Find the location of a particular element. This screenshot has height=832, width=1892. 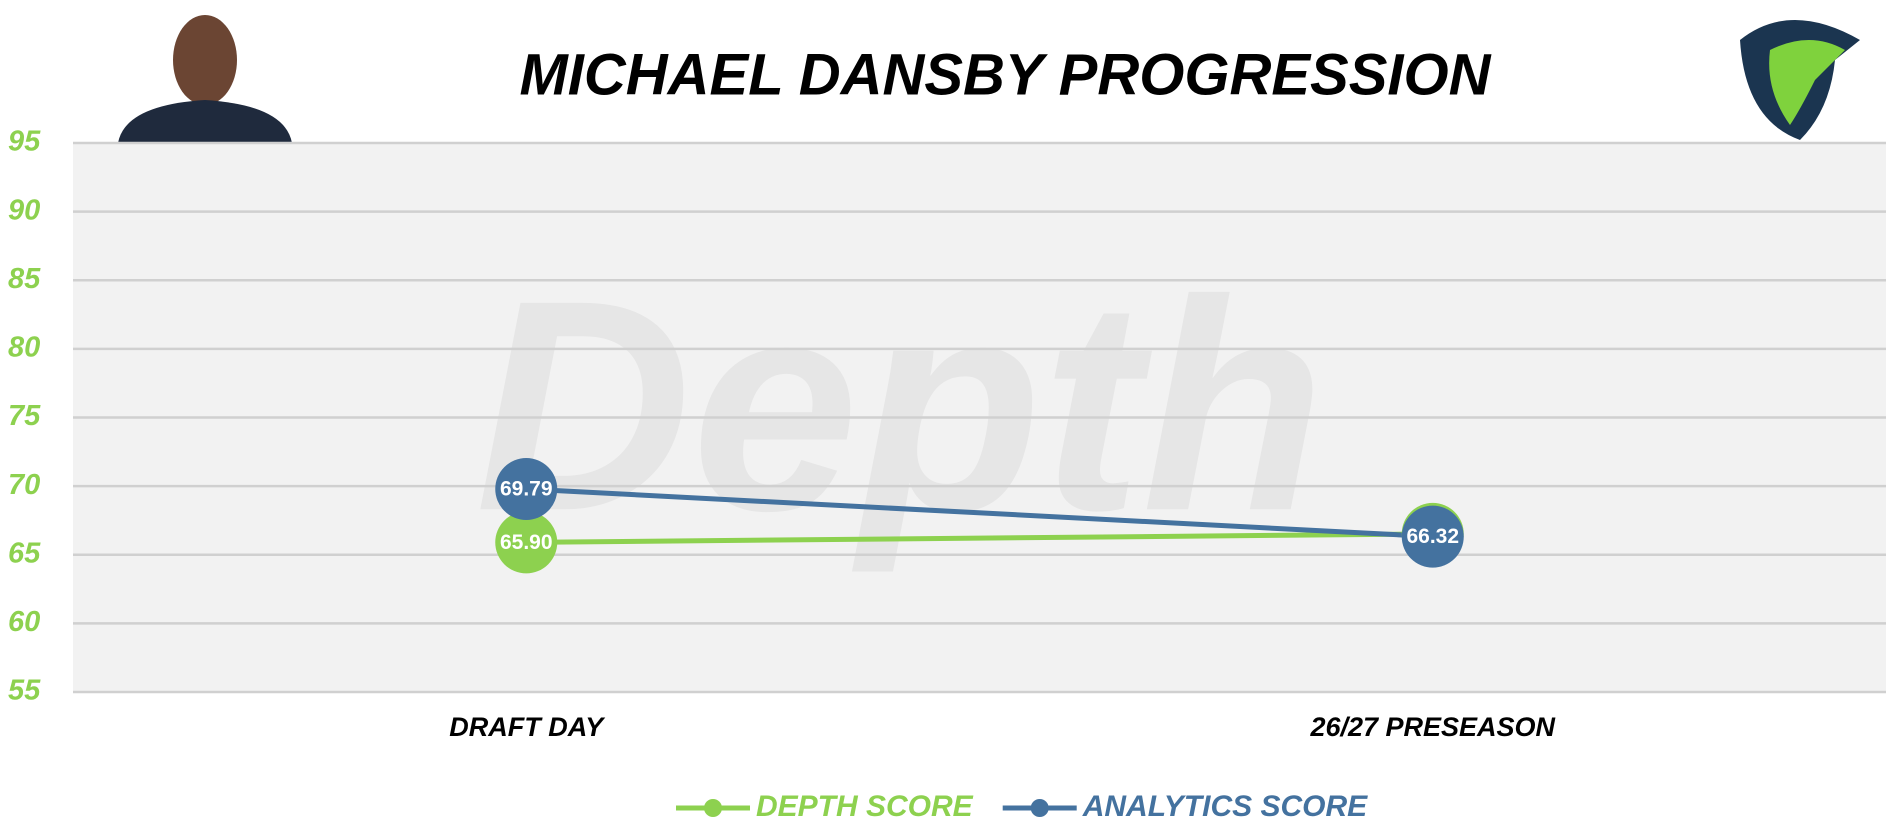

y-tick-label: 75 is located at coordinates (24, 416).